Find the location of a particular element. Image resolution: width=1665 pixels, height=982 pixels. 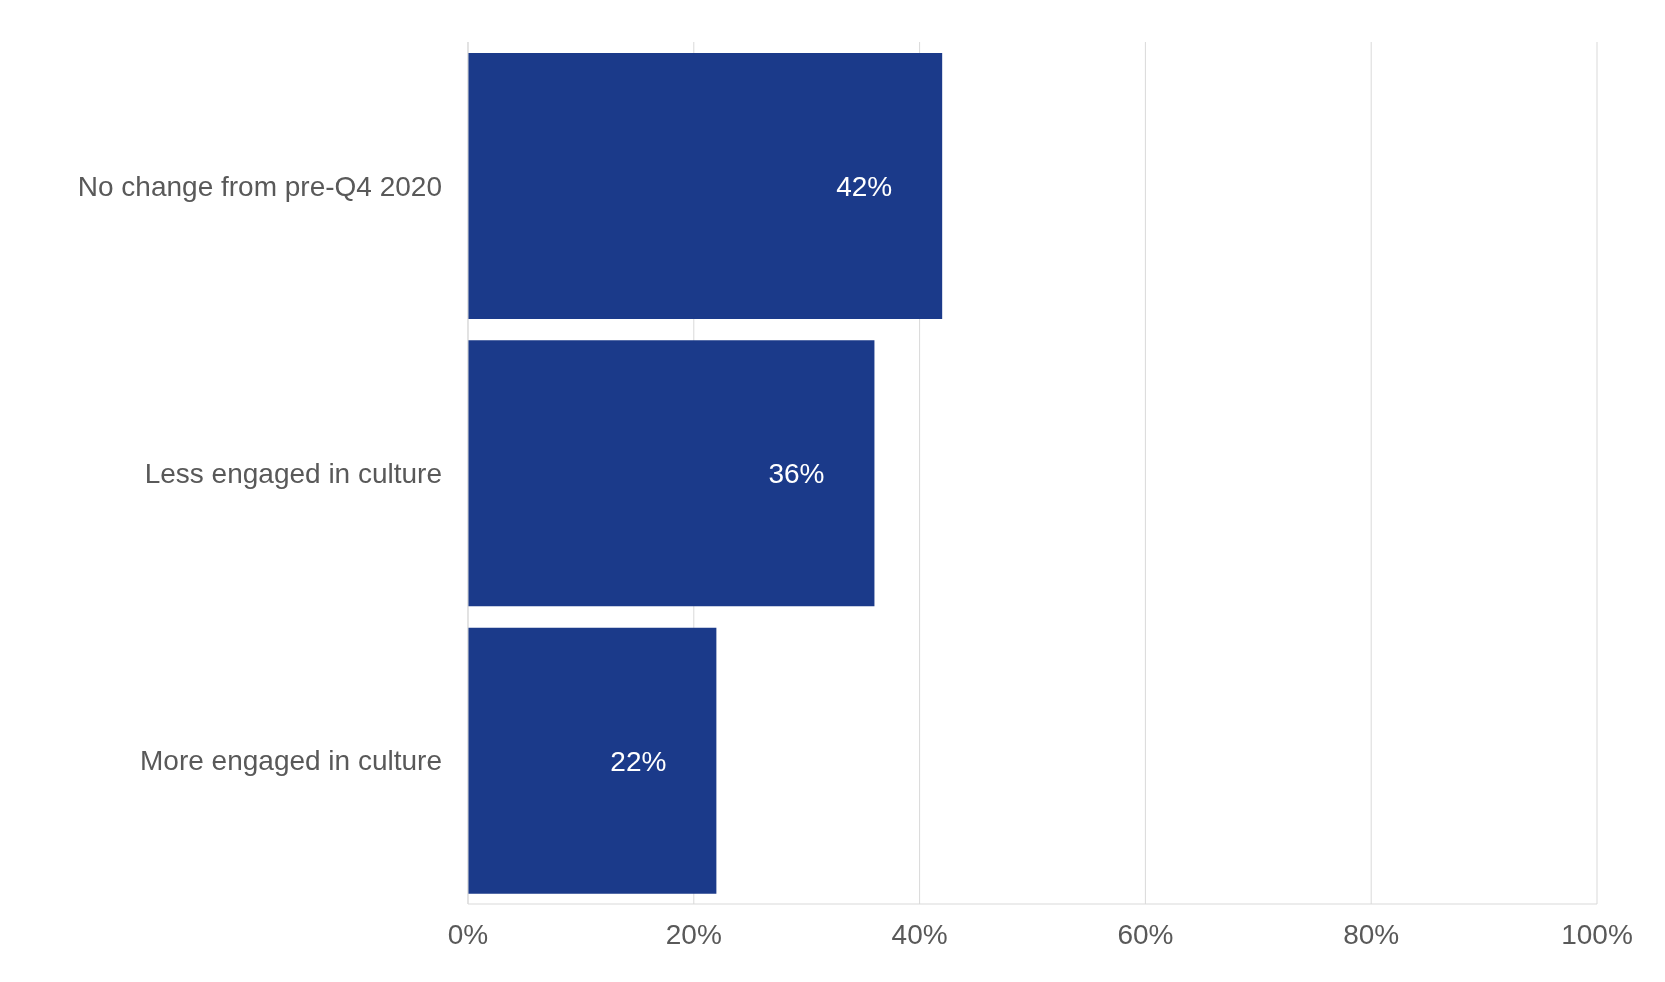

x-tick-label: 0% is located at coordinates (468, 934).